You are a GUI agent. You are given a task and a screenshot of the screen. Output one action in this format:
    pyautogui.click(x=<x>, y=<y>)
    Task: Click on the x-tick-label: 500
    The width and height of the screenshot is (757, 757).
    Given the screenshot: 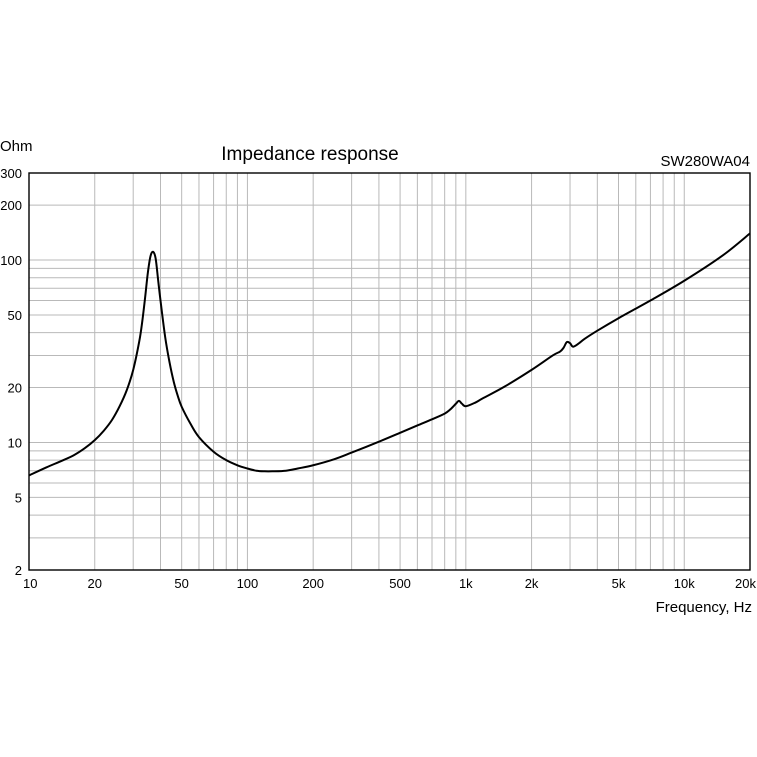 What is the action you would take?
    pyautogui.click(x=400, y=583)
    